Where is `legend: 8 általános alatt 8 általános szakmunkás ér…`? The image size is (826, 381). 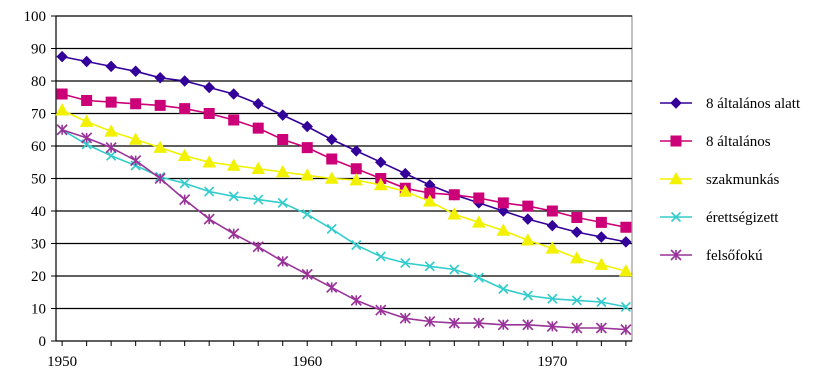 legend: 8 általános alatt 8 általános szakmunkás ér… is located at coordinates (730, 180).